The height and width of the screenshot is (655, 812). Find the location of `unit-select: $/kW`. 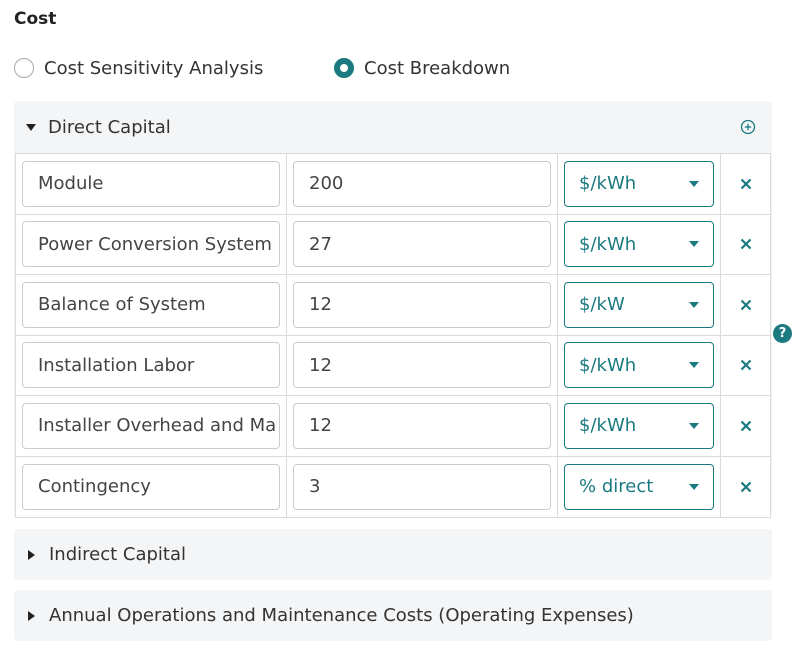

unit-select: $/kW is located at coordinates (639, 304).